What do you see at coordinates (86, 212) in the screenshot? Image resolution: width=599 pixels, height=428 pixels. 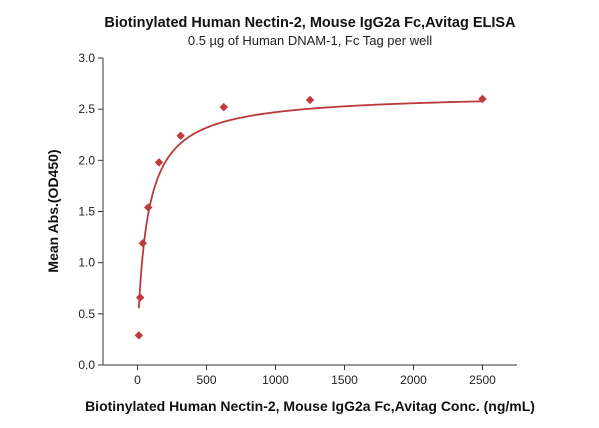 I see `y-tick-label: 1.5` at bounding box center [86, 212].